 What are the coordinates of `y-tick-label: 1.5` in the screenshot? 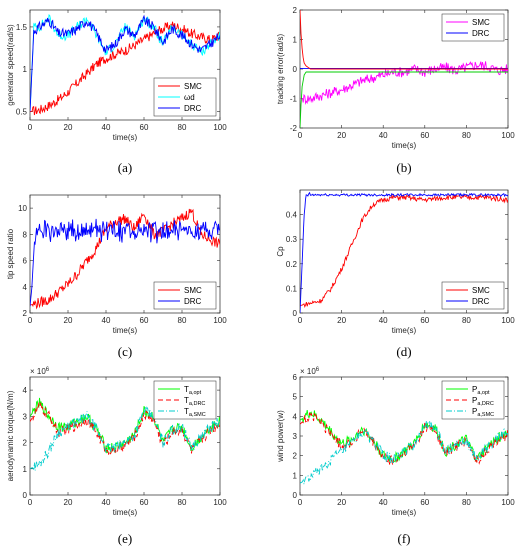 It's located at (22, 27).